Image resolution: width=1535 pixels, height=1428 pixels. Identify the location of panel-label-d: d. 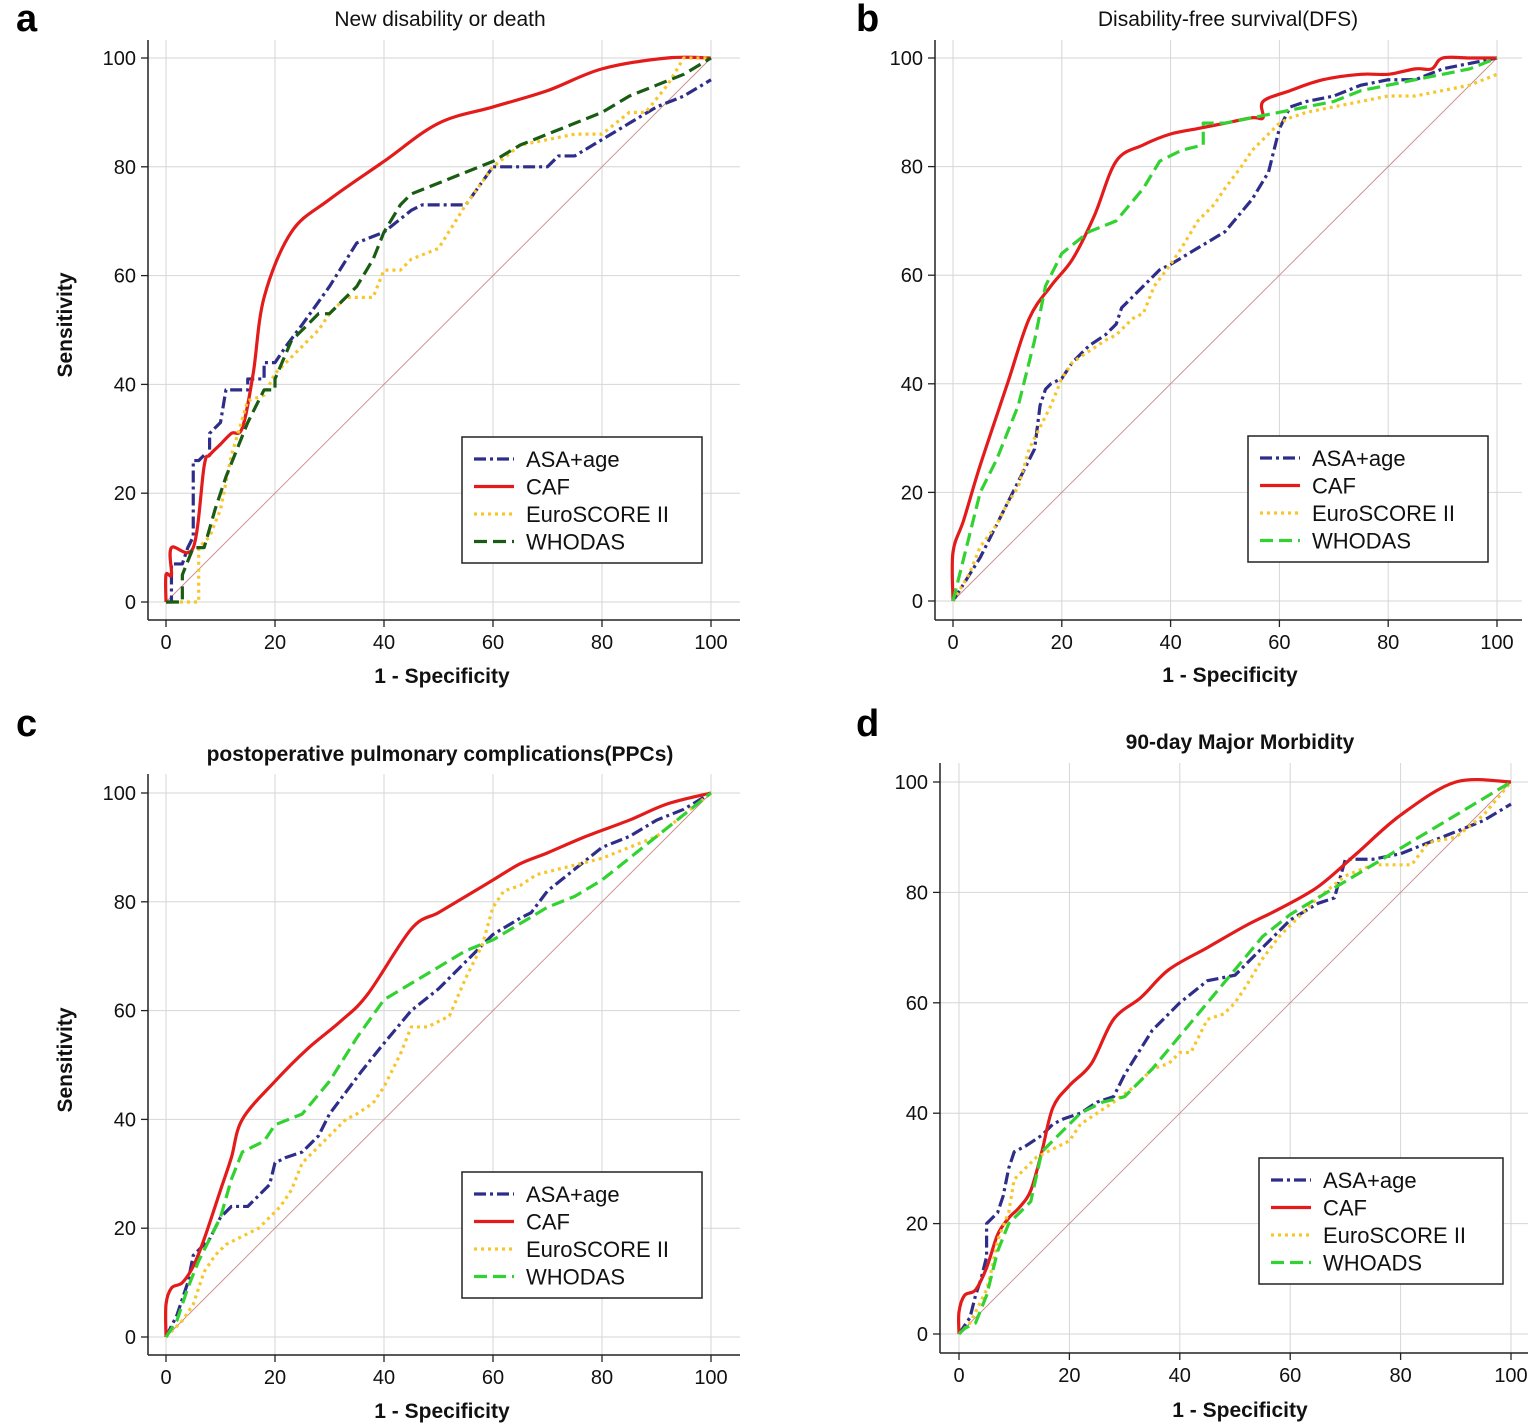
(868, 724).